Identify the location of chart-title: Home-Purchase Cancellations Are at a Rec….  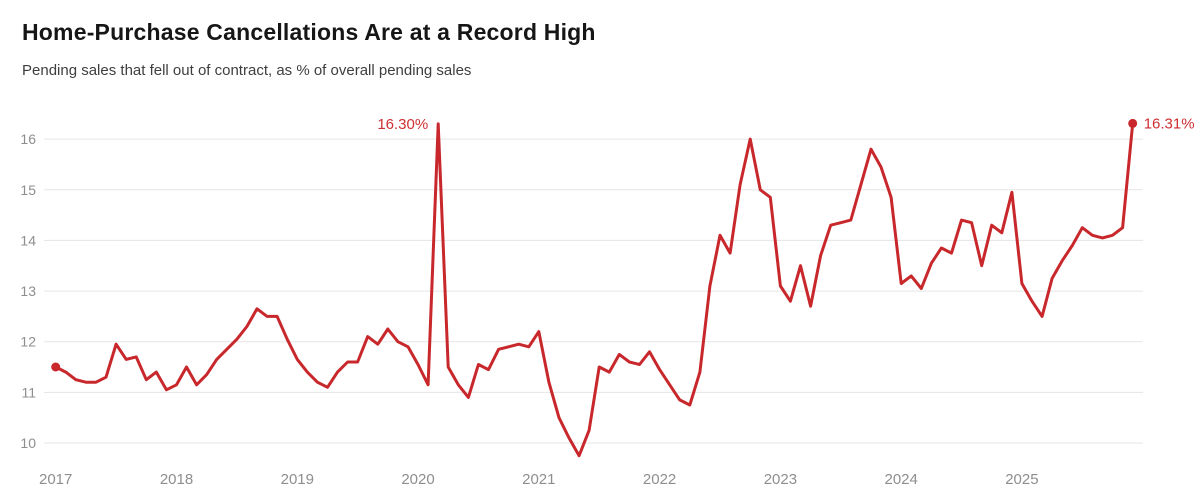
(309, 32).